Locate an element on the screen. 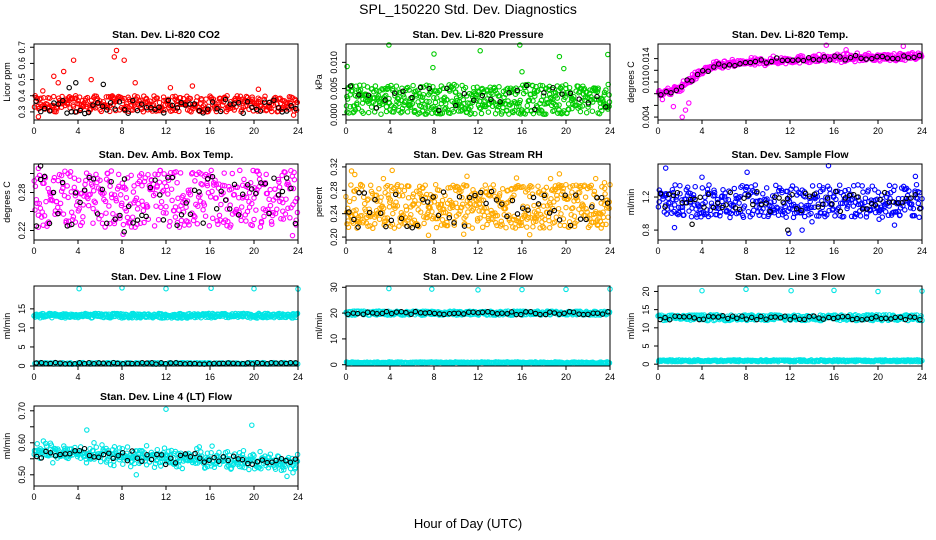 This screenshot has height=540, width=936. x-tick-label: 16 is located at coordinates (834, 131).